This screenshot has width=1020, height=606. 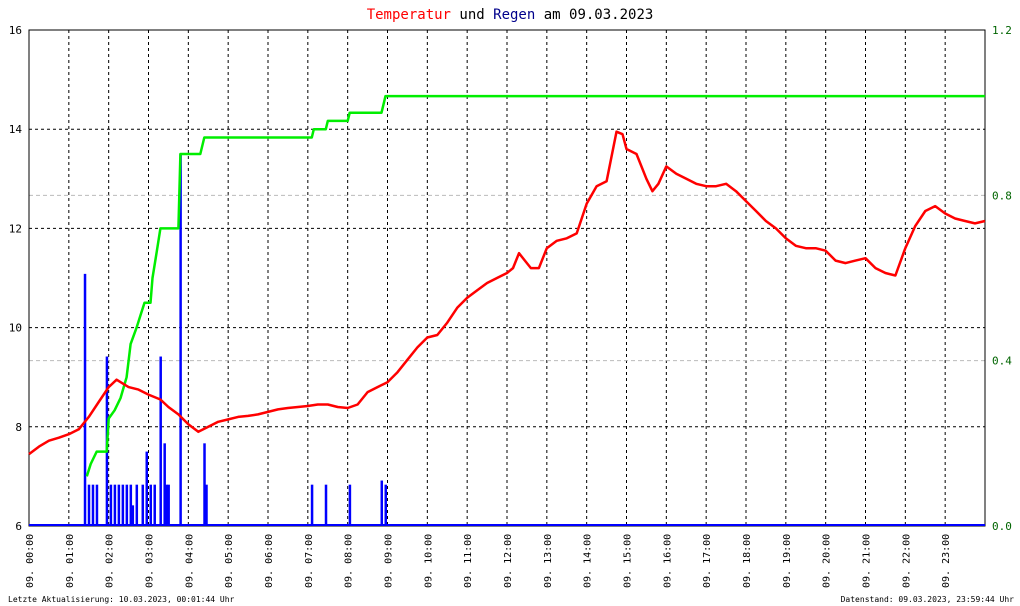 What do you see at coordinates (229, 561) in the screenshot?
I see `x-tick-label: 09. 05:00` at bounding box center [229, 561].